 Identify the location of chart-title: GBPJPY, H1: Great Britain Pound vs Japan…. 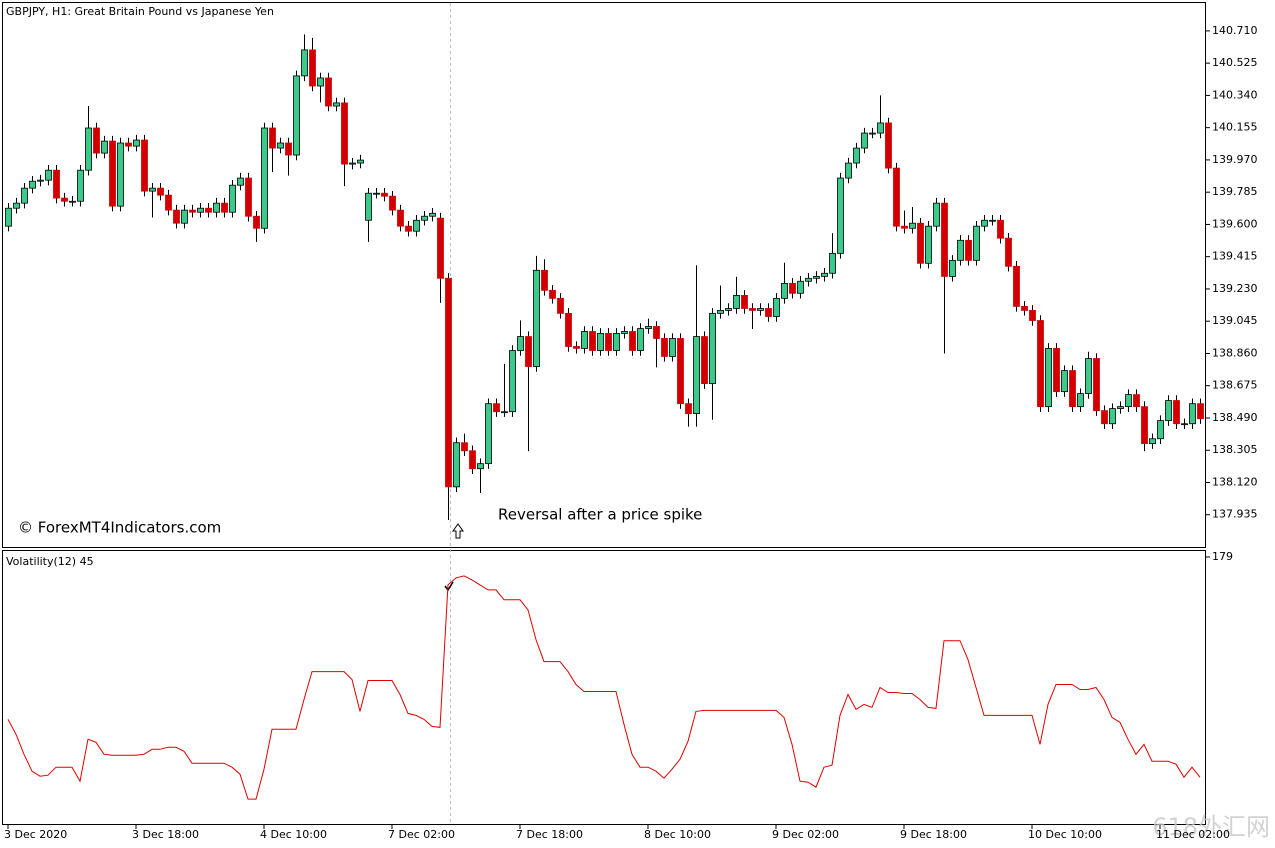
(140, 11).